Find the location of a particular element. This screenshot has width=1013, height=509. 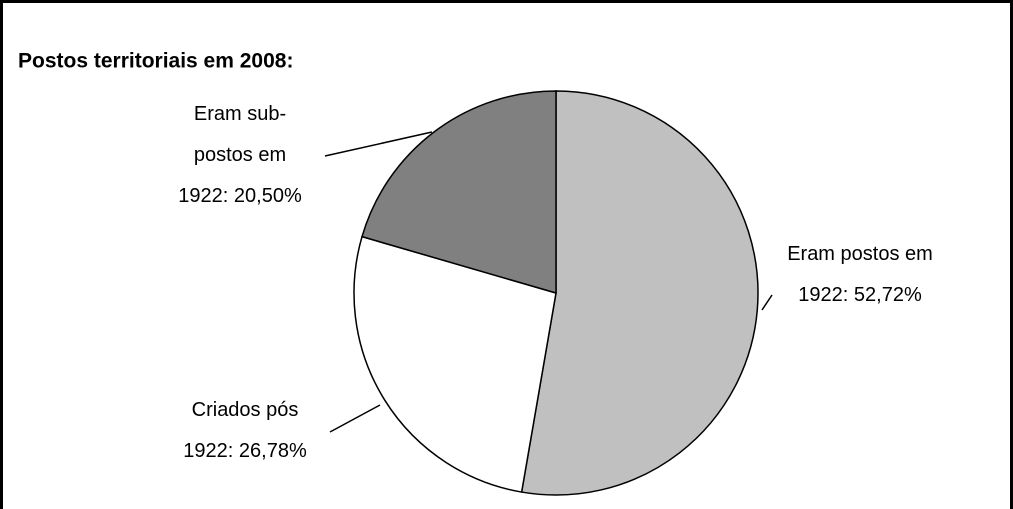

slice-label-text: Eram postos em 1922: 52,72% is located at coordinates (860, 275).